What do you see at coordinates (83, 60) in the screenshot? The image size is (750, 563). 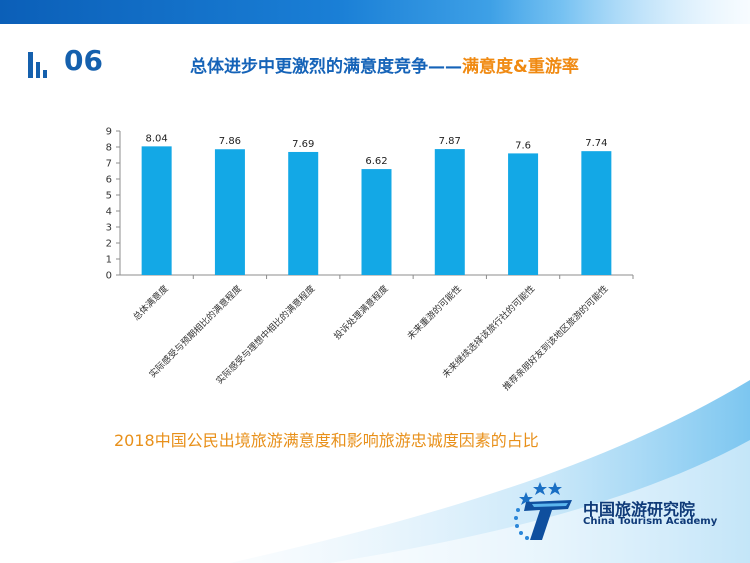 I see `section-number: 06` at bounding box center [83, 60].